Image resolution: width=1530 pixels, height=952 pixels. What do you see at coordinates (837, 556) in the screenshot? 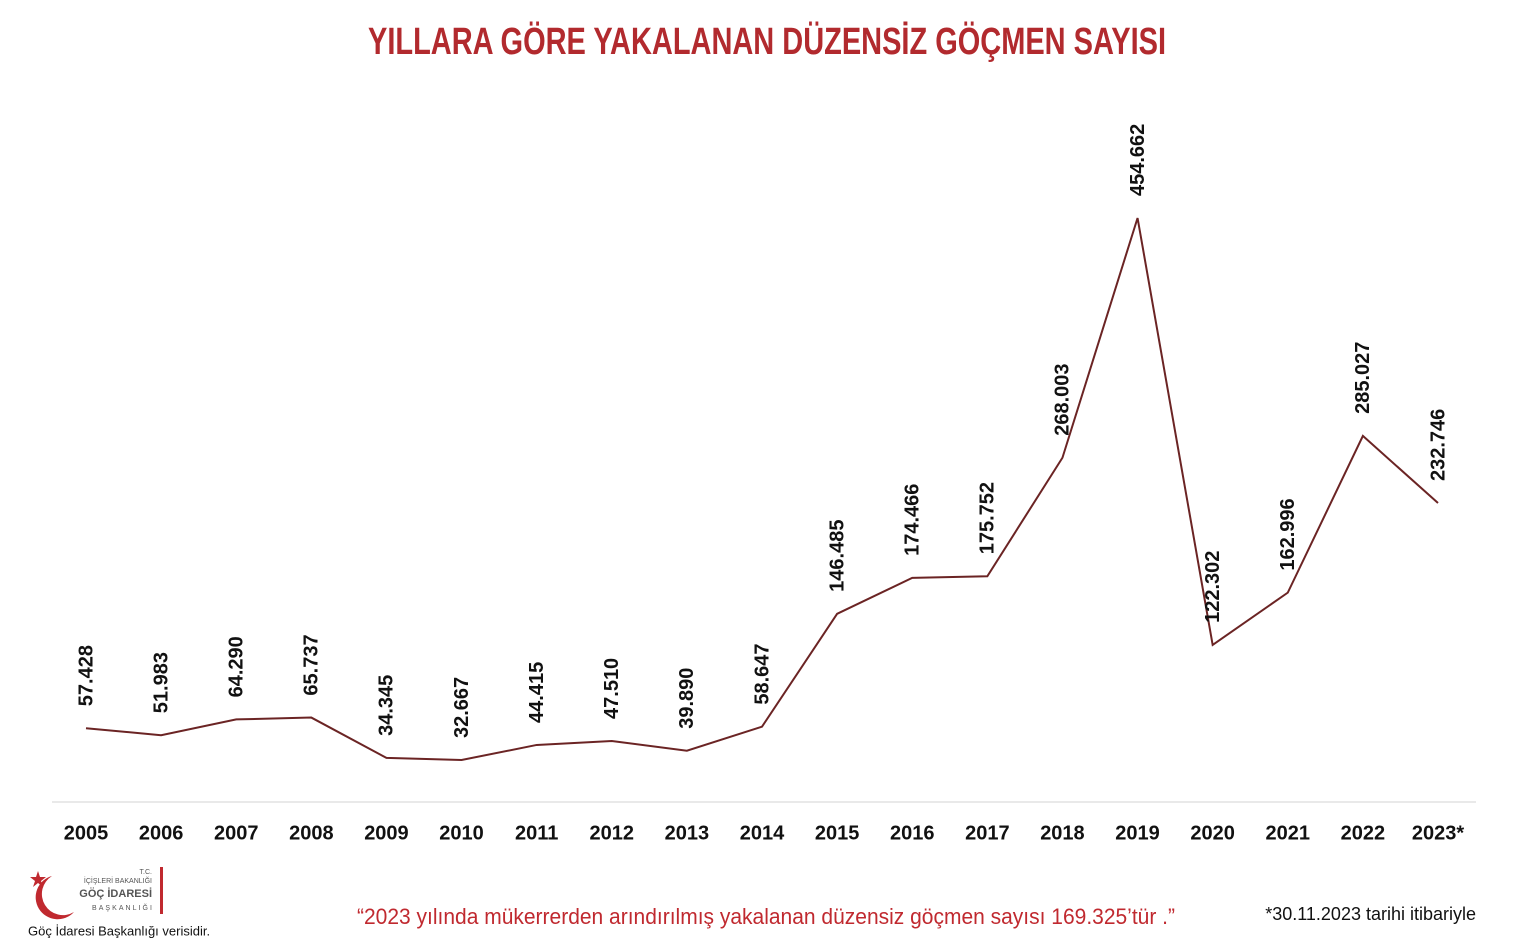
I see `value-label: 146.485` at bounding box center [837, 556].